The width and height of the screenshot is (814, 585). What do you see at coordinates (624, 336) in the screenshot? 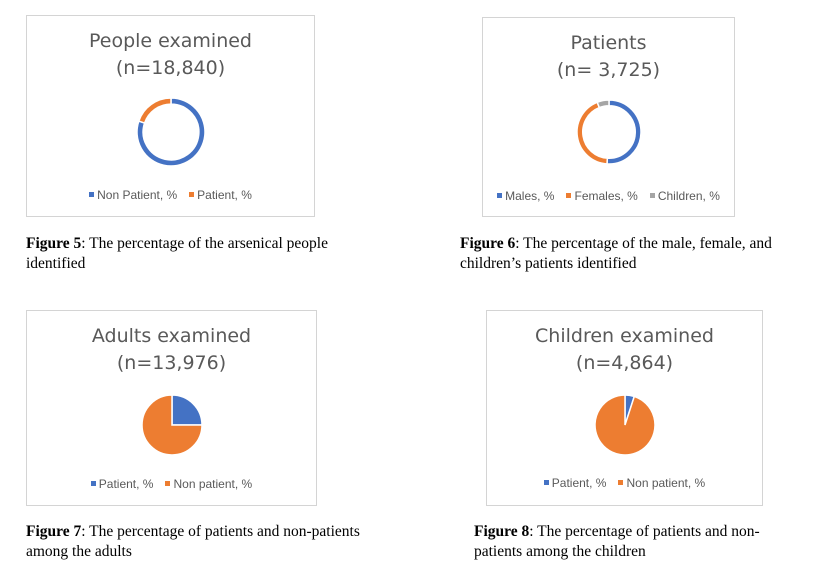
I see `chart-title: Children examined` at bounding box center [624, 336].